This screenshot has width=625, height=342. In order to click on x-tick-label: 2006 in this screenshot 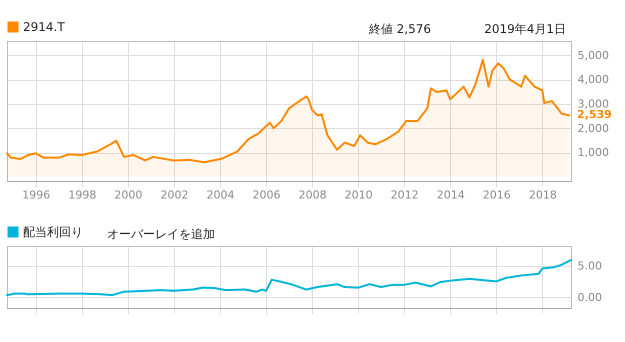, I will do `click(266, 195)`.